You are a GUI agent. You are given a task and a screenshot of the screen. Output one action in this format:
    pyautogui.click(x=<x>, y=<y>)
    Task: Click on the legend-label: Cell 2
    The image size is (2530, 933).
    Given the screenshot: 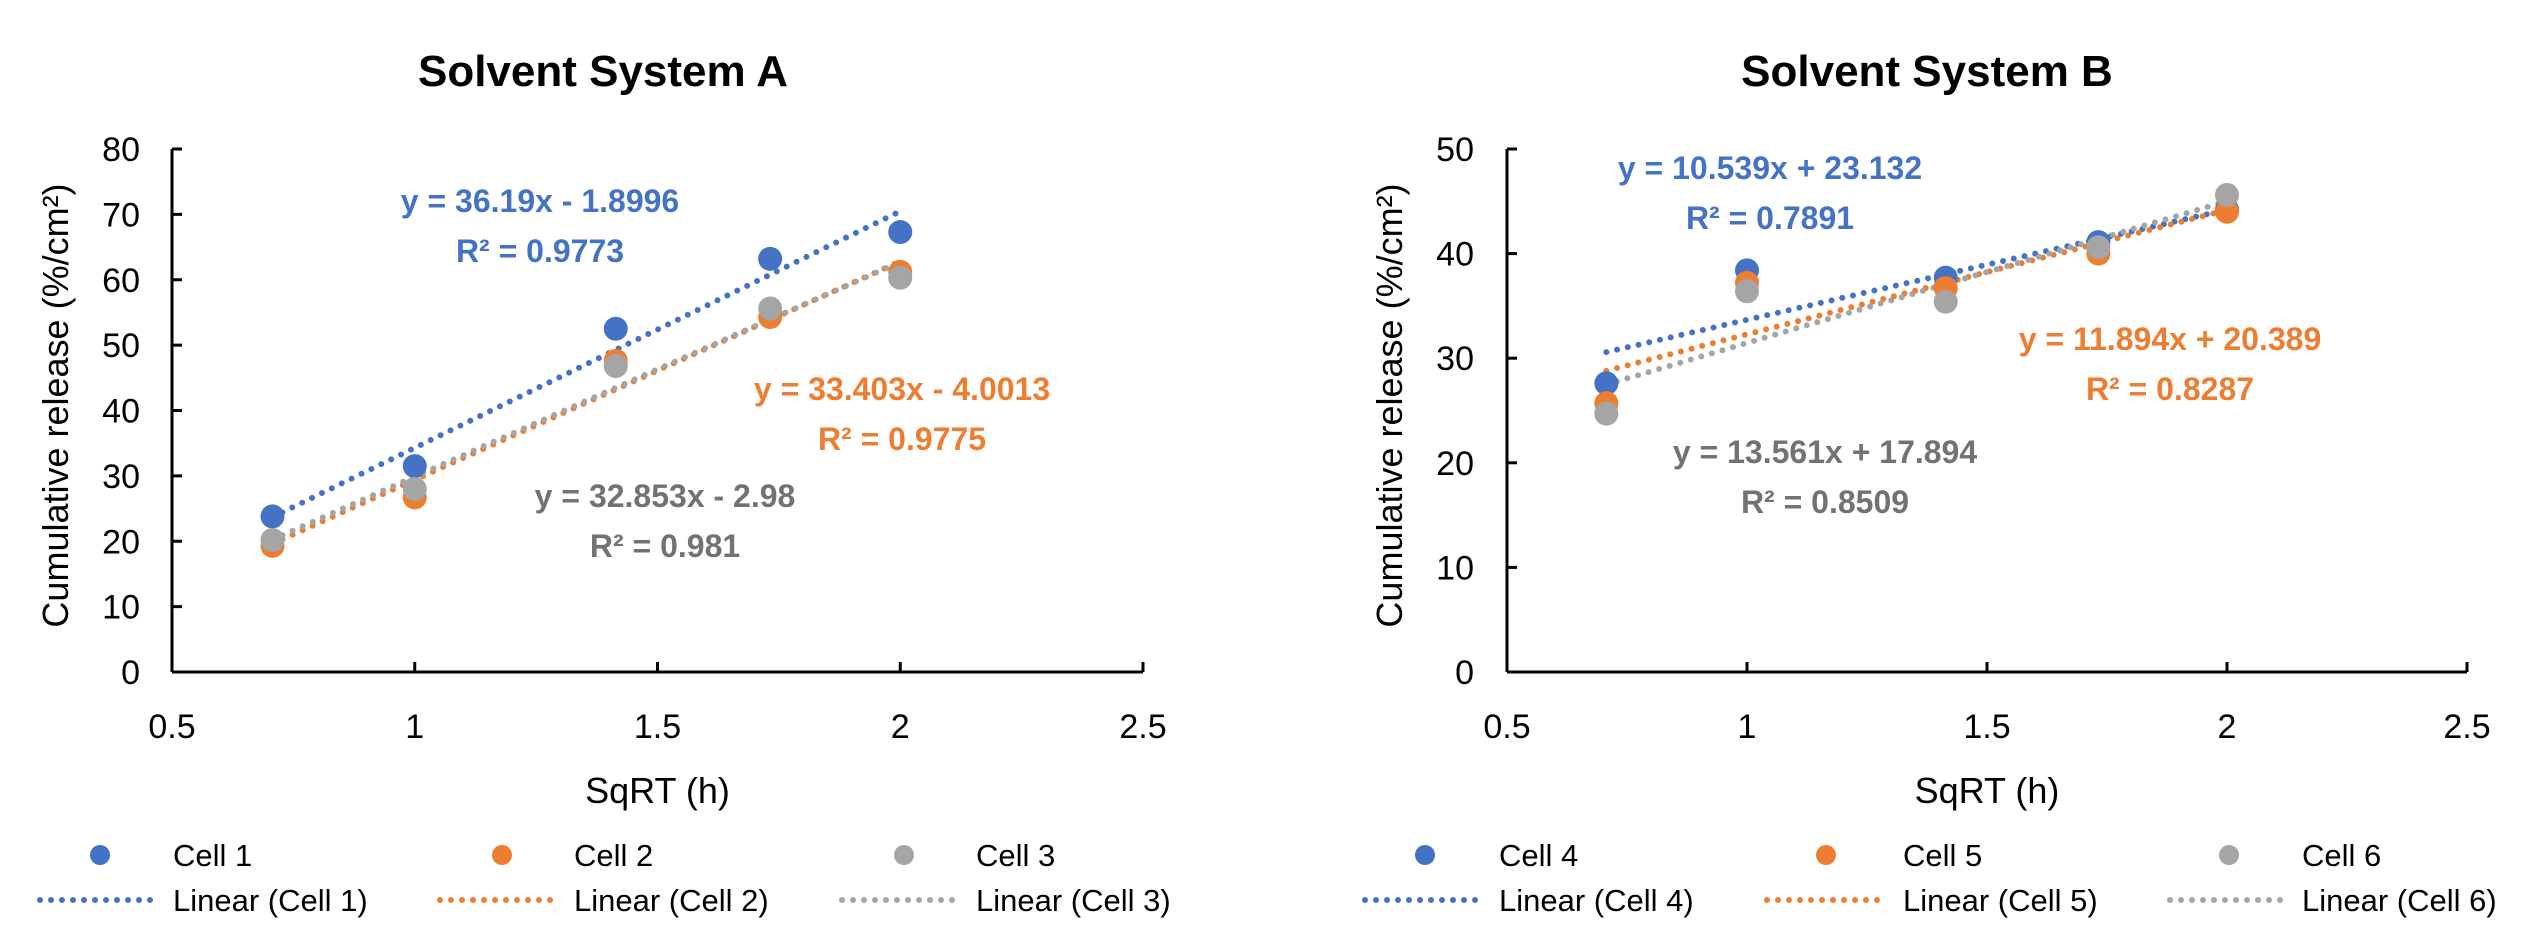 What is the action you would take?
    pyautogui.click(x=613, y=855)
    